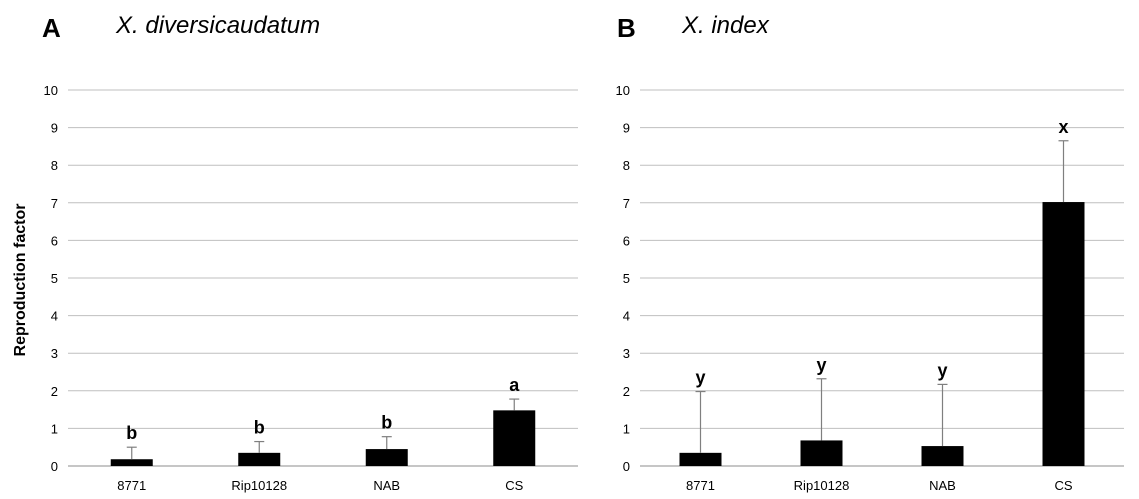 This screenshot has height=499, width=1139. Describe the element at coordinates (54, 353) in the screenshot. I see `panel-a-y-tick-label: 3` at that location.